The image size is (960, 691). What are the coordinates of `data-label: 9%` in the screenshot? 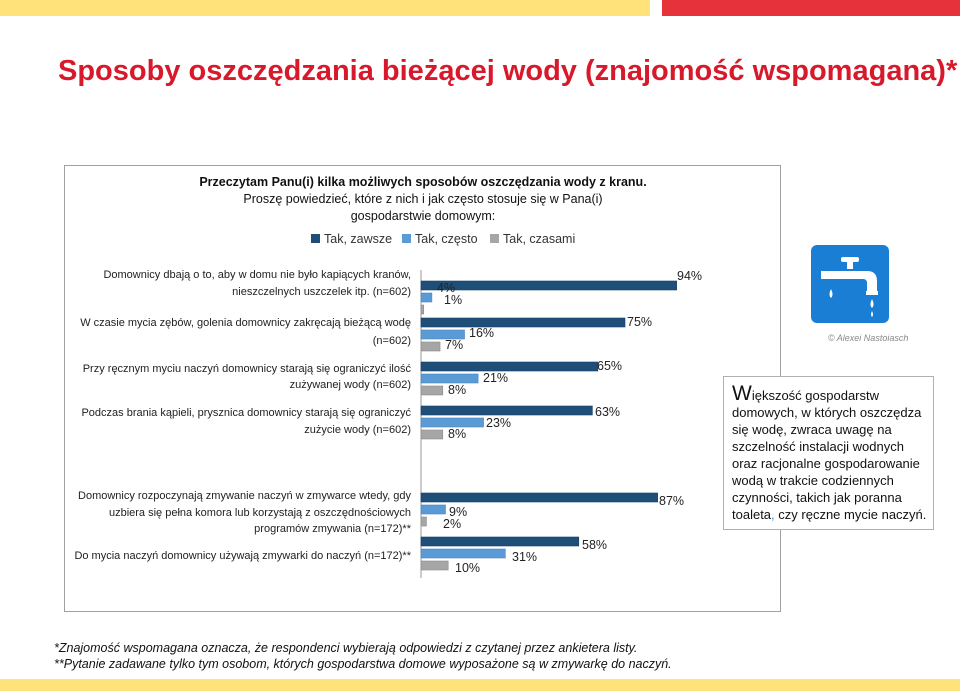 It's located at (458, 512).